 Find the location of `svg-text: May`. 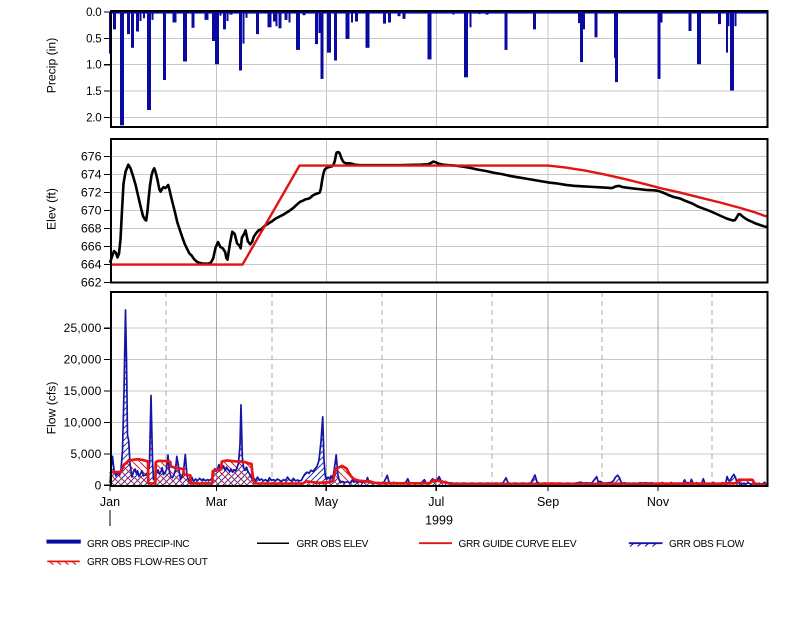

svg-text: May is located at coordinates (326, 502).